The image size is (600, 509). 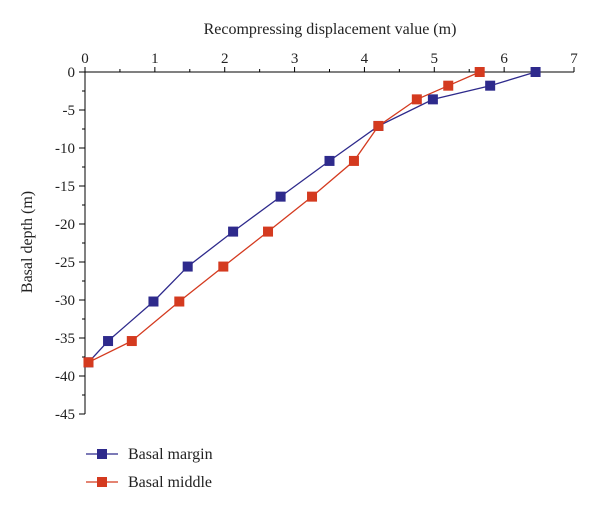 I want to click on y-tick-label: 0, so click(x=72, y=73).